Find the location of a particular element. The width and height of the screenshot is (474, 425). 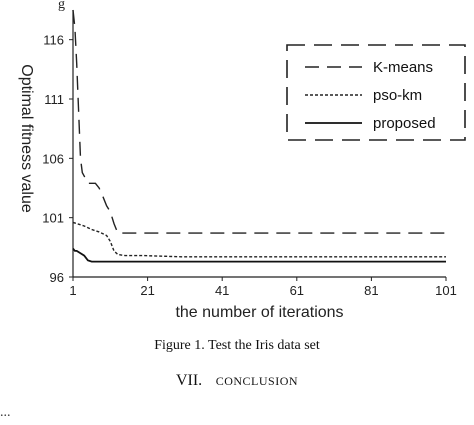

x-tick-label: 101 is located at coordinates (446, 290).